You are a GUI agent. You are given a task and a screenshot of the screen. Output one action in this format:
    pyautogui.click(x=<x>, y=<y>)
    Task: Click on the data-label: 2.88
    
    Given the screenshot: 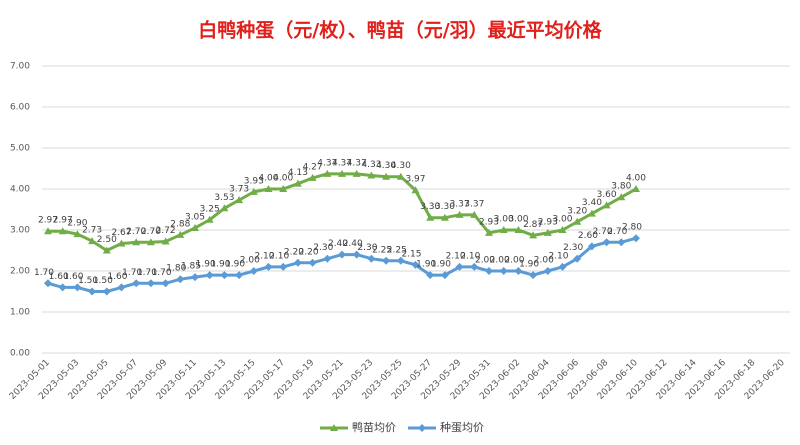 What is the action you would take?
    pyautogui.click(x=180, y=224)
    